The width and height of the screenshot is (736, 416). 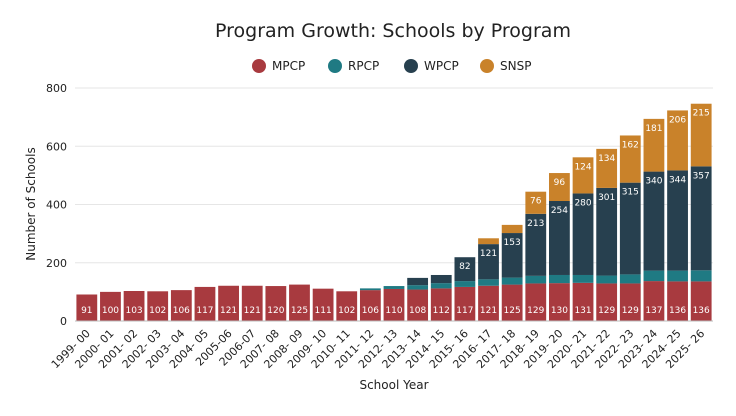 I want to click on y-tick-label: 800, so click(x=56, y=88).